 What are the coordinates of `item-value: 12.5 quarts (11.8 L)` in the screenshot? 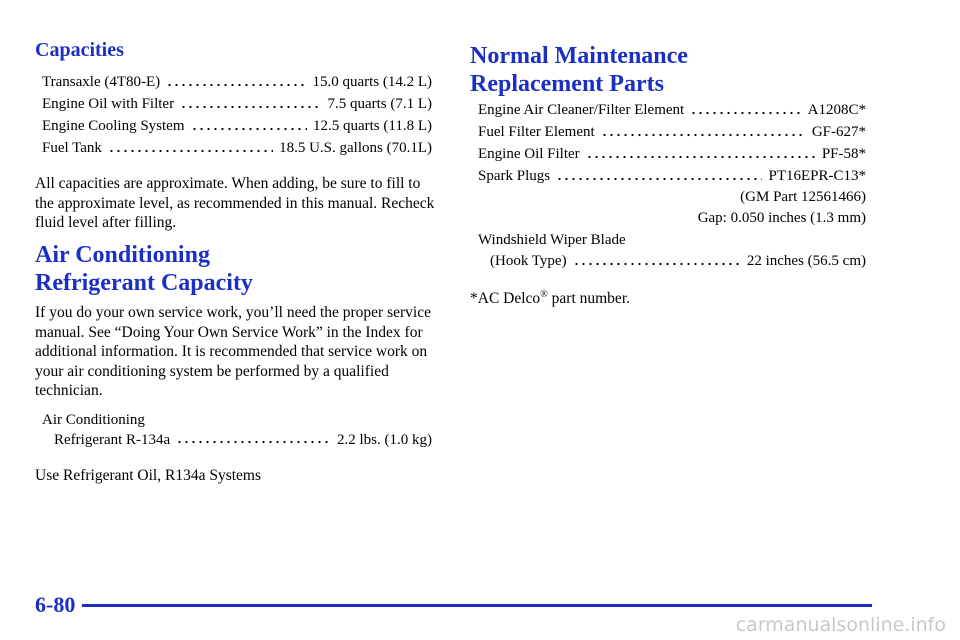 It's located at (372, 126).